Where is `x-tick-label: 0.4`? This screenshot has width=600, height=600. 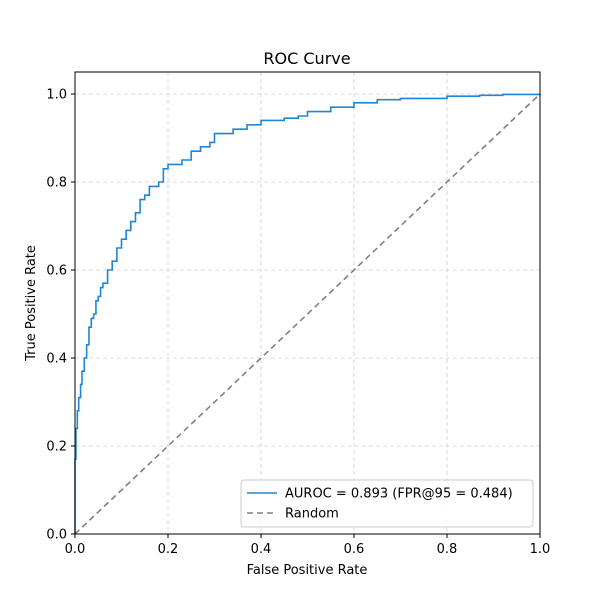
x-tick-label: 0.4 is located at coordinates (261, 549).